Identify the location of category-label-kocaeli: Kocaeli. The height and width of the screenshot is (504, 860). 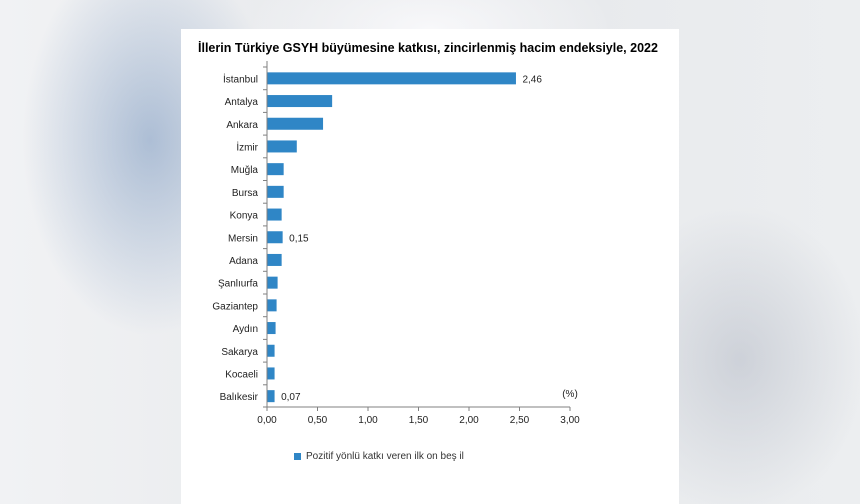
(241, 374).